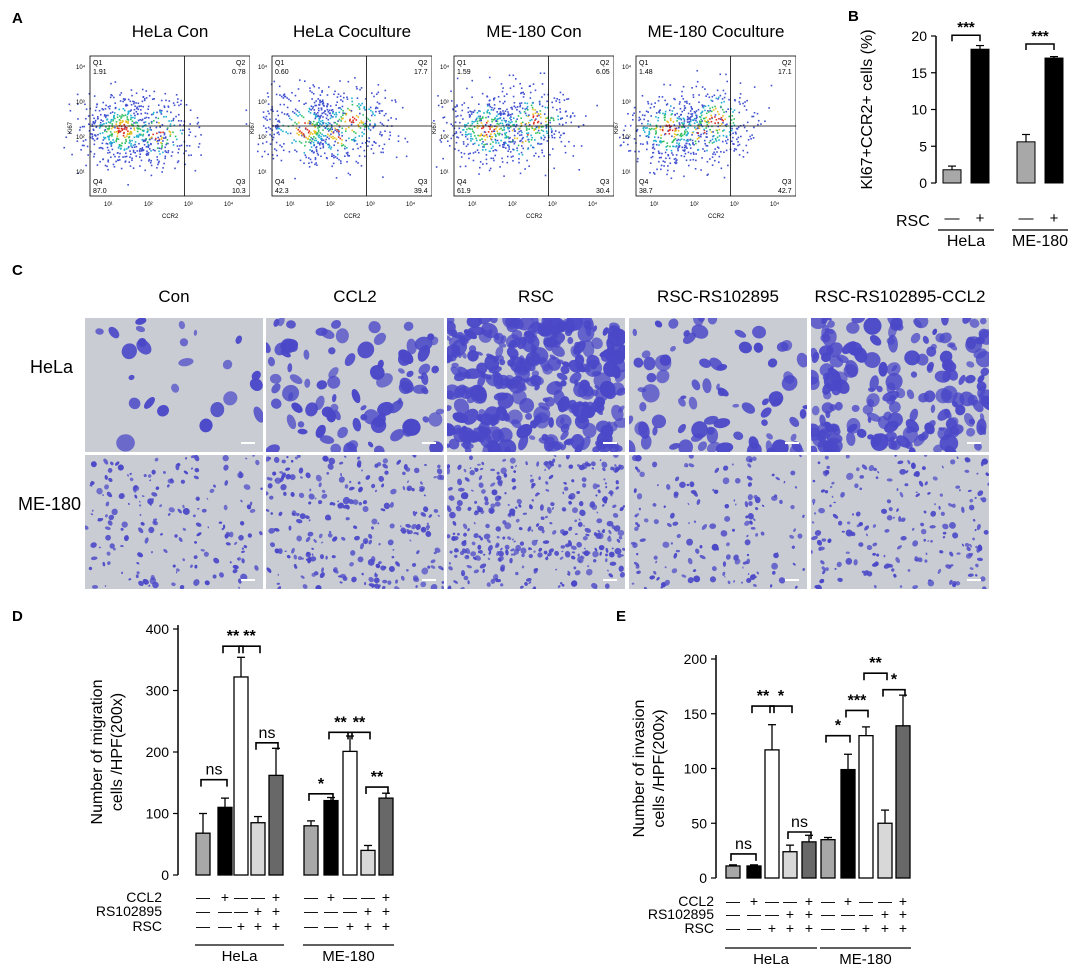 The height and width of the screenshot is (974, 1084). I want to click on micrograph-column-label: RSC, so click(536, 296).